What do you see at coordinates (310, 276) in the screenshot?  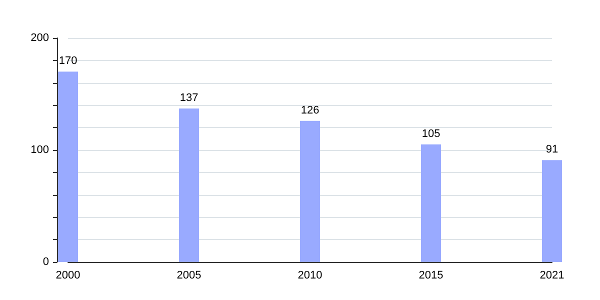 I see `x-tick-label: 2010` at bounding box center [310, 276].